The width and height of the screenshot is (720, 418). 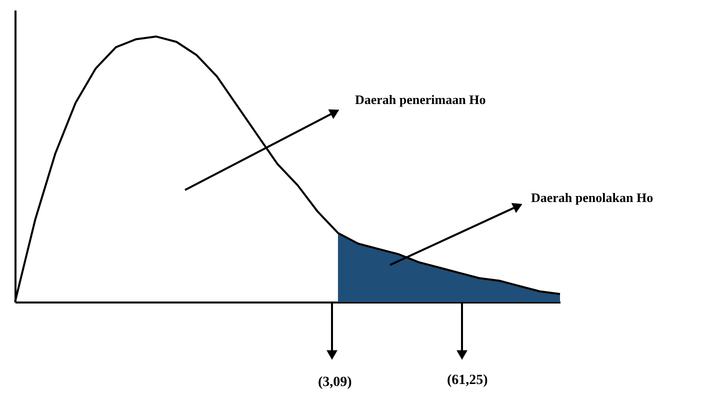 What do you see at coordinates (335, 382) in the screenshot?
I see `text: (3,09)` at bounding box center [335, 382].